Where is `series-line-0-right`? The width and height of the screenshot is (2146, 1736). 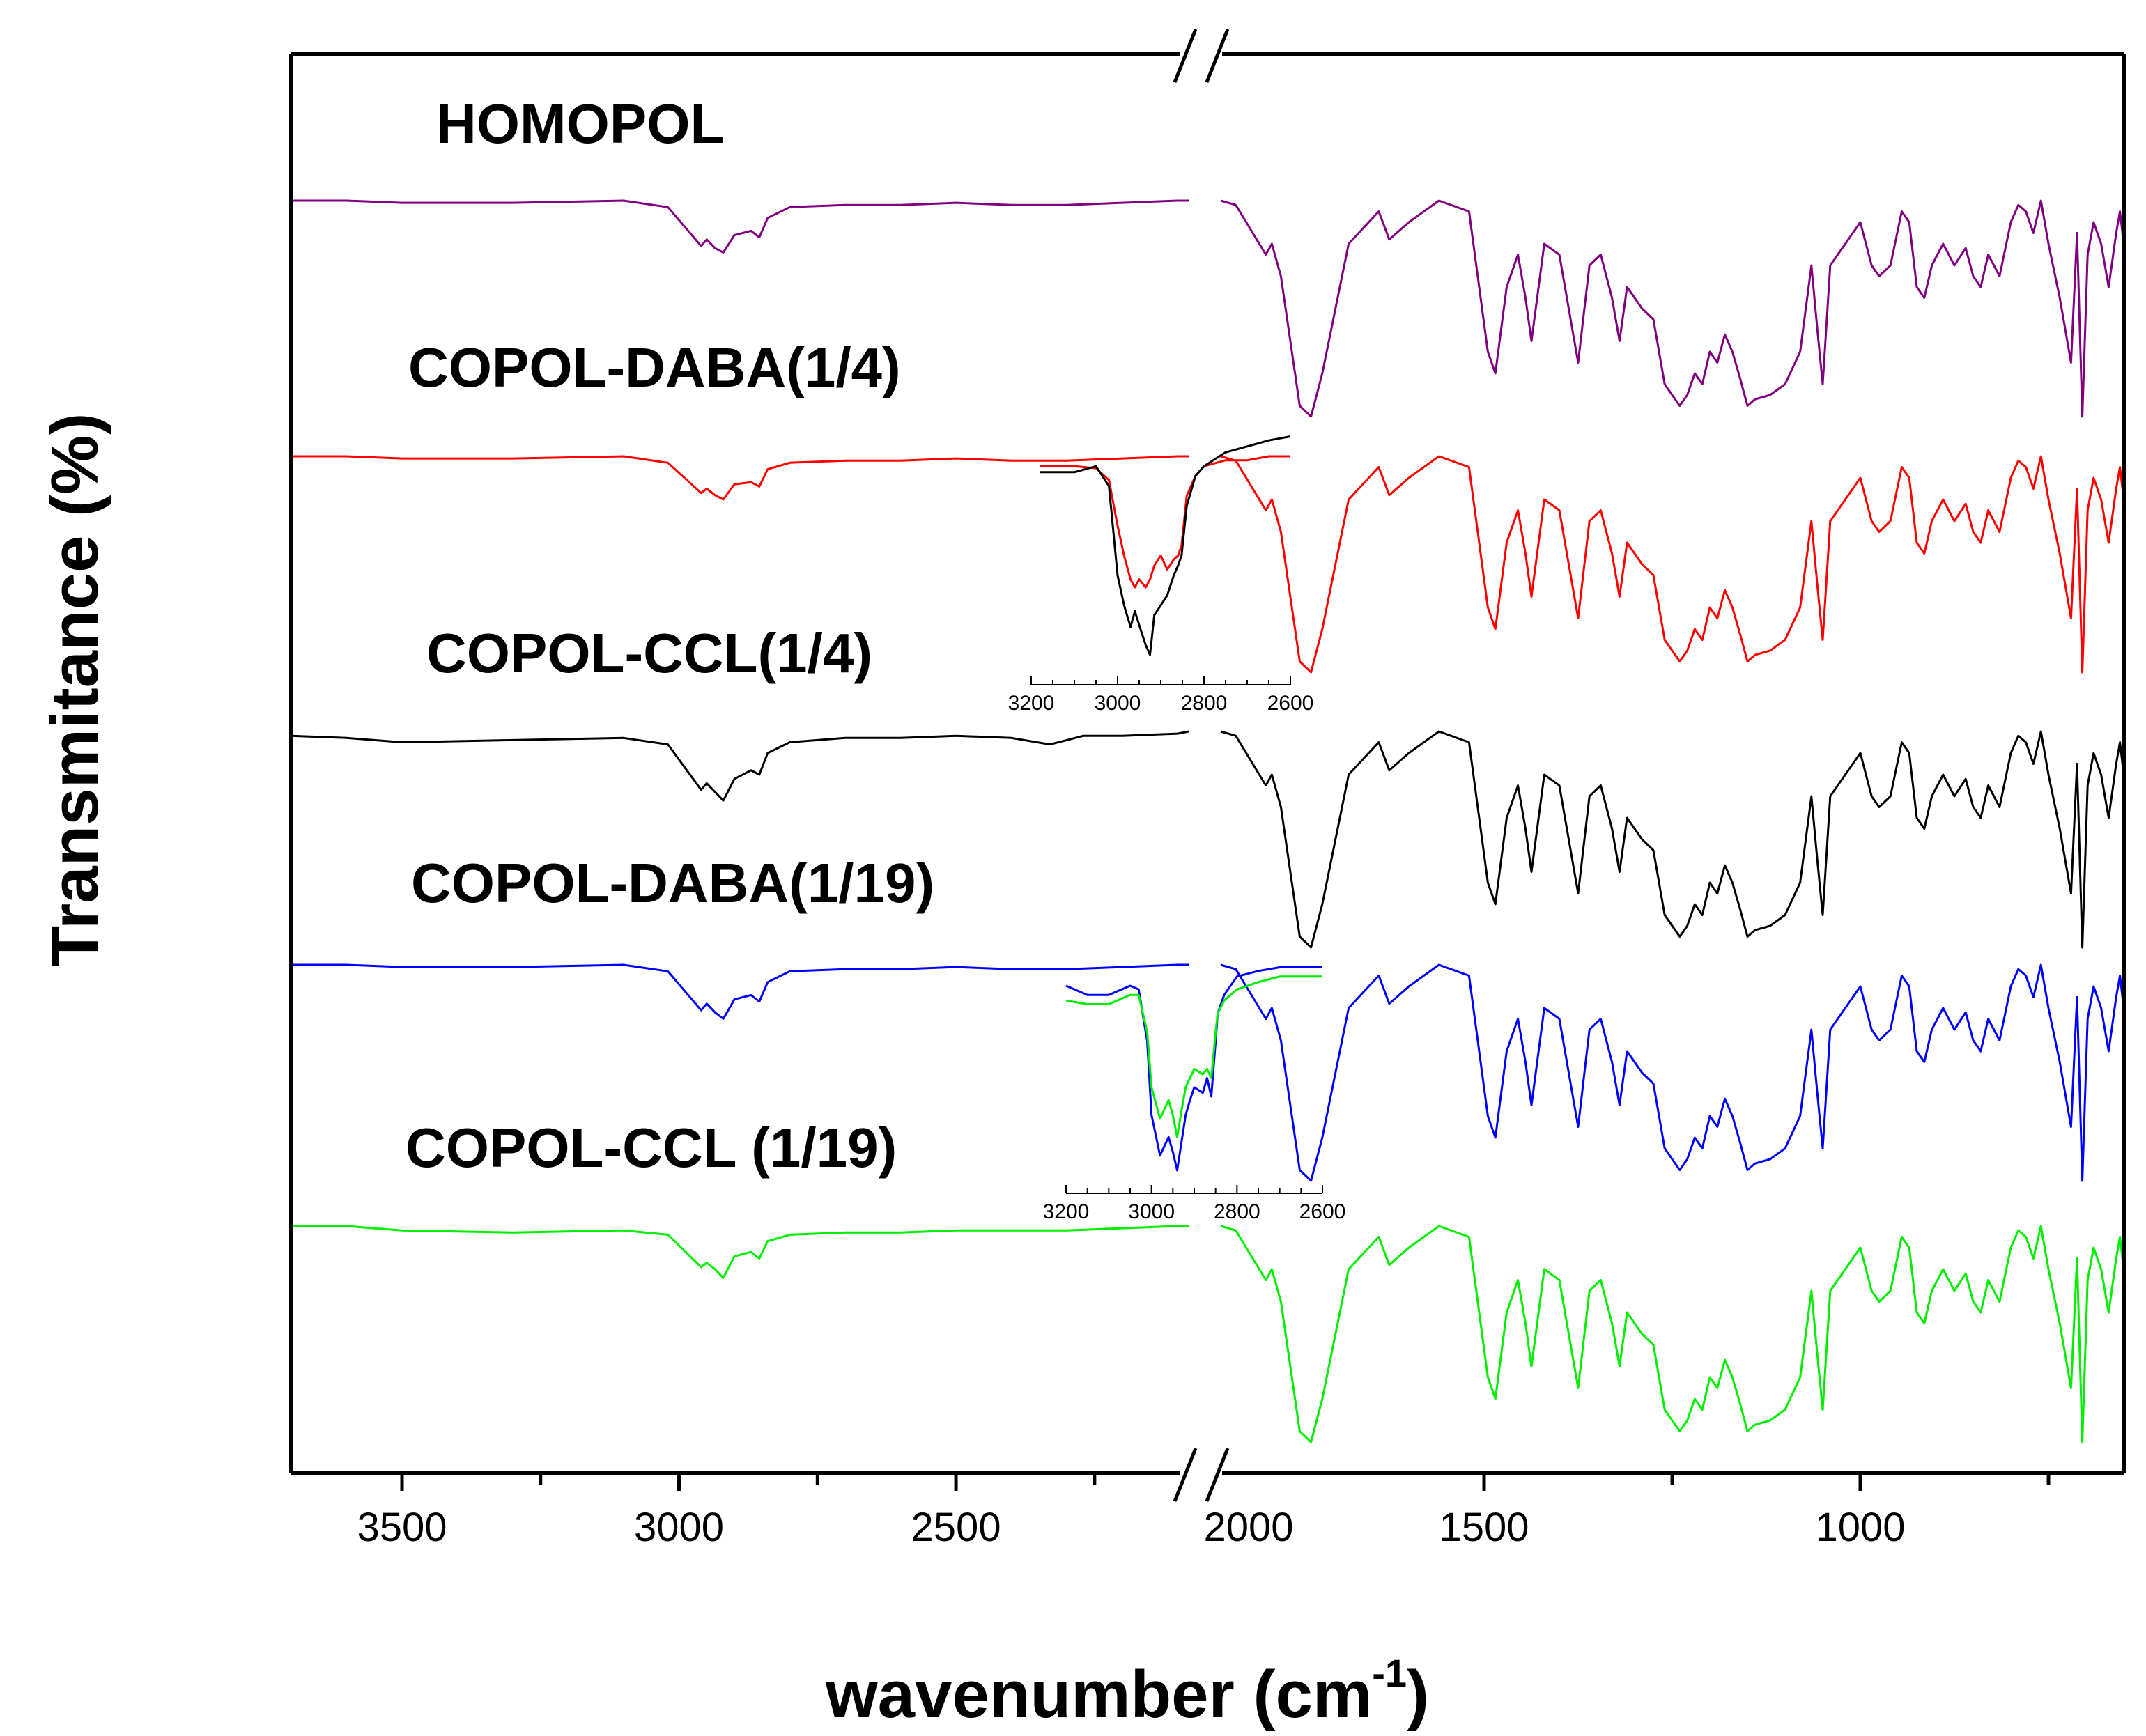
series-line-0-right is located at coordinates (1672, 309).